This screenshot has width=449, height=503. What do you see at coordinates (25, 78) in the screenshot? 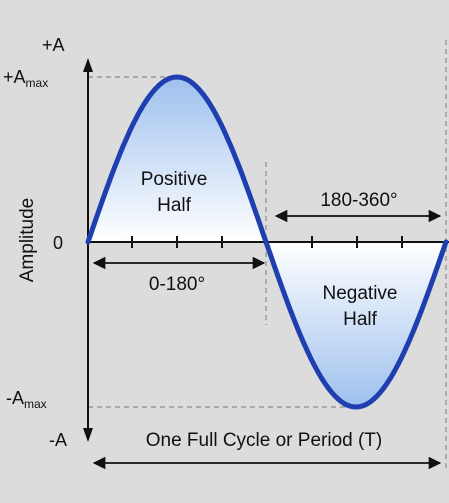
I see `amax-positive-label: +Amax` at bounding box center [25, 78].